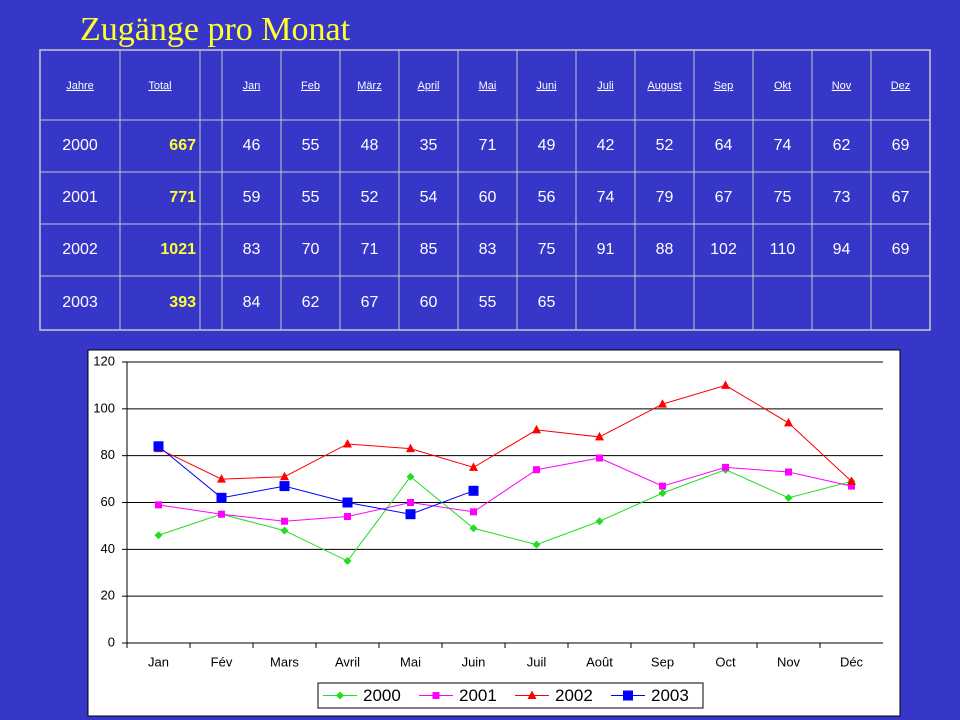 This screenshot has width=960, height=720. What do you see at coordinates (664, 86) in the screenshot?
I see `table-header: August` at bounding box center [664, 86].